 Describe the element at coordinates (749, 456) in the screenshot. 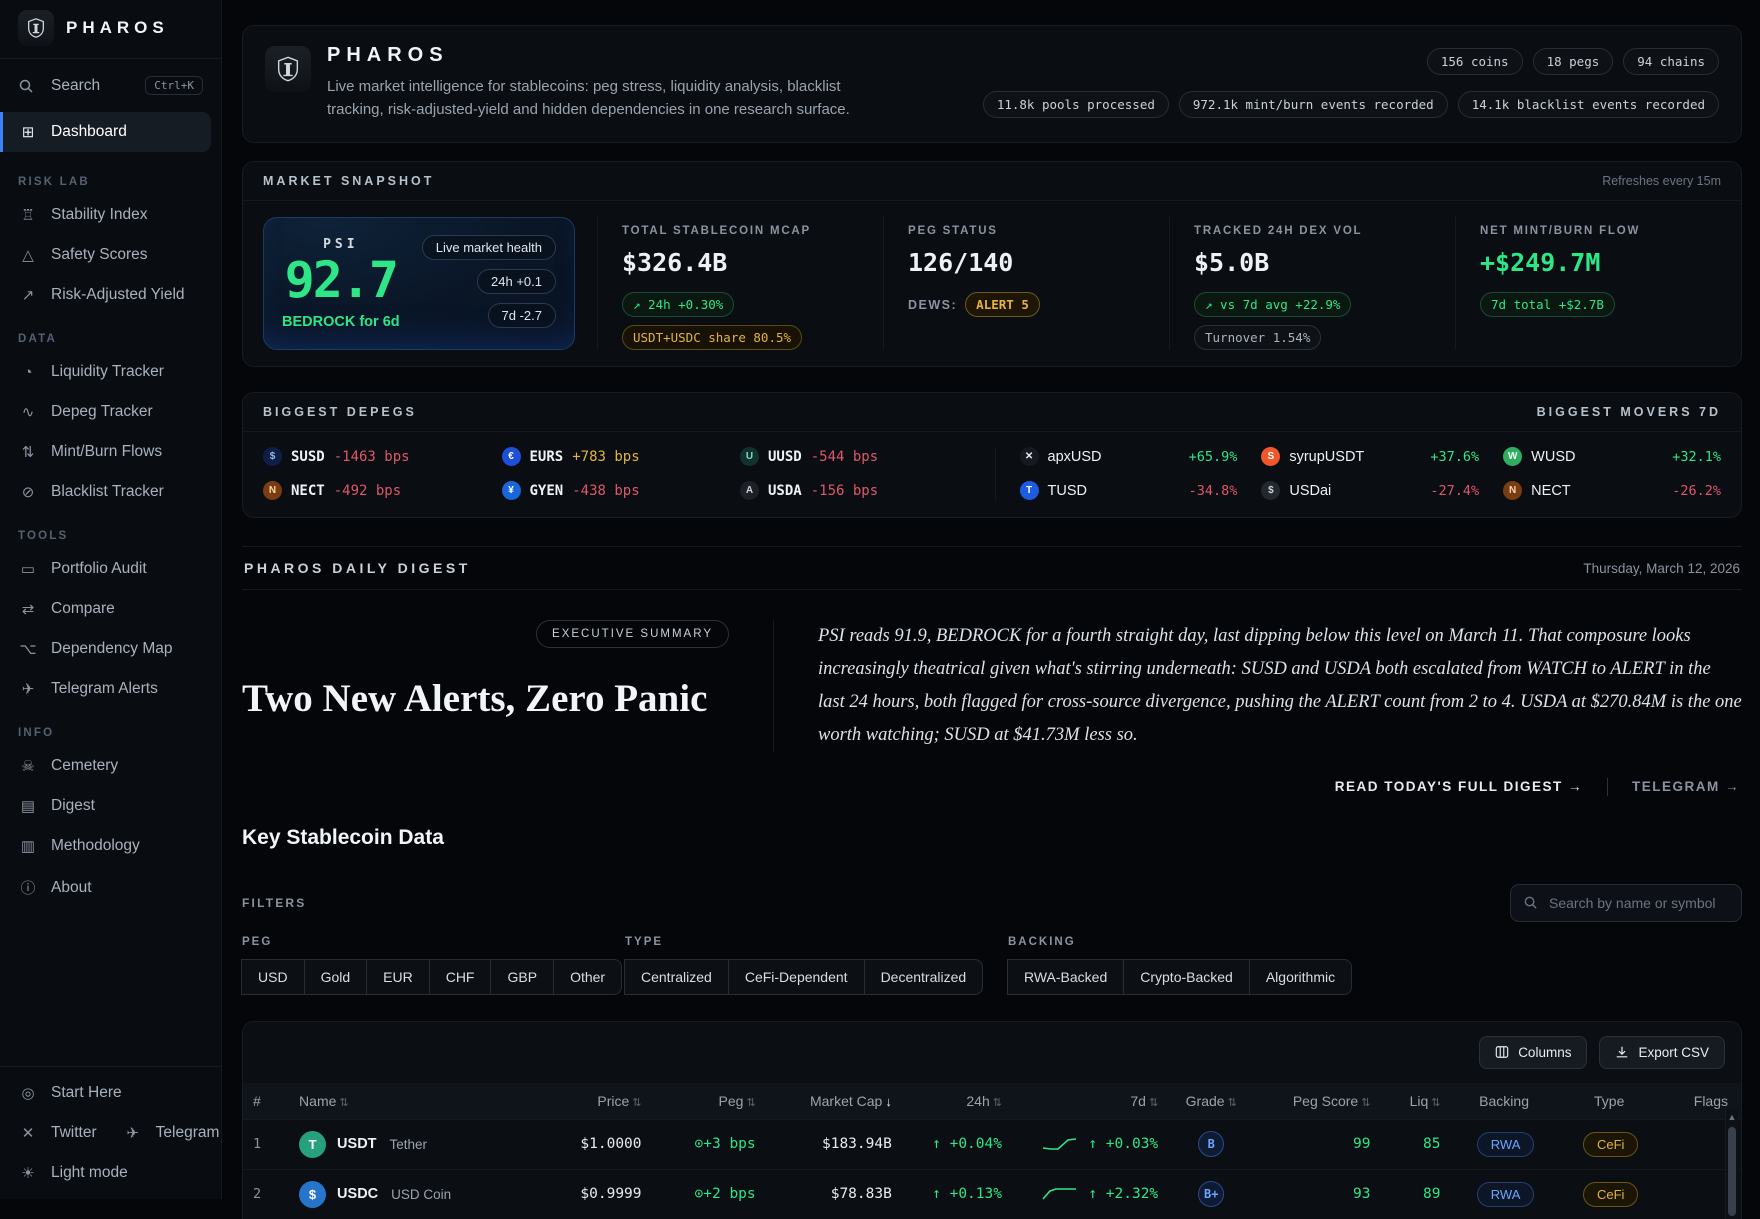

I see `coin-icon: U` at that location.